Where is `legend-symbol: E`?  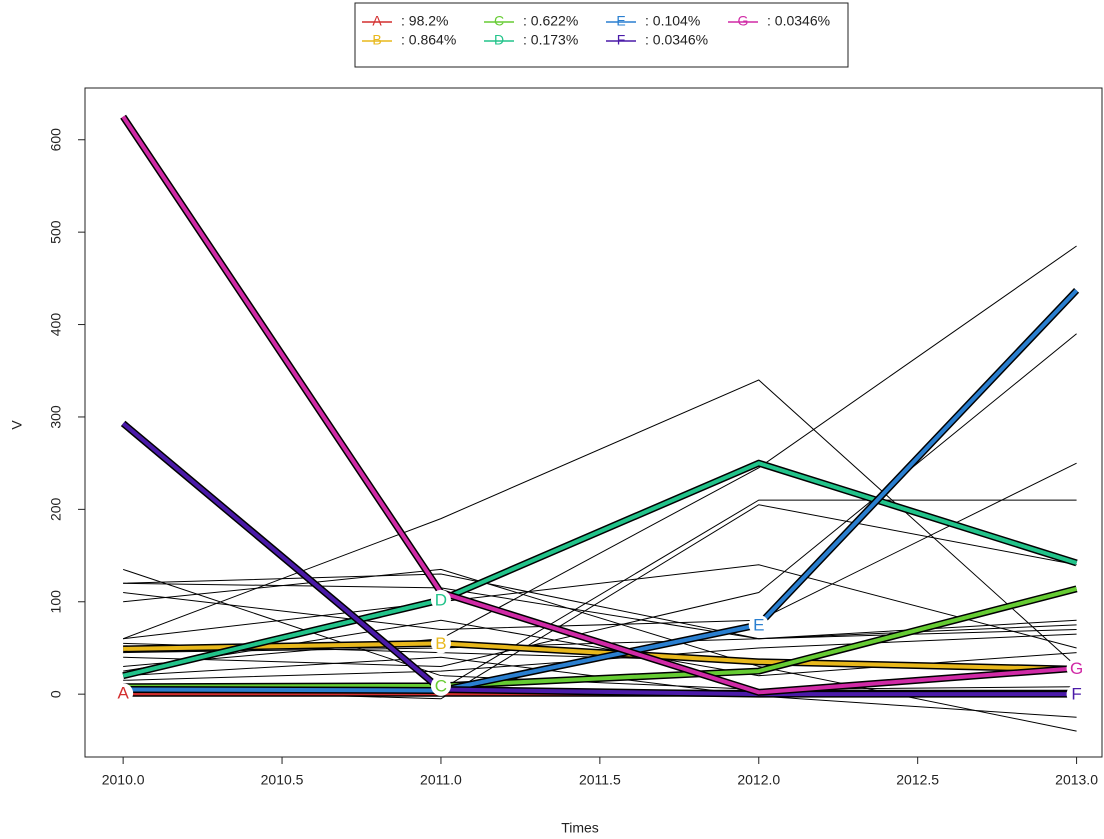
legend-symbol: E is located at coordinates (620, 21).